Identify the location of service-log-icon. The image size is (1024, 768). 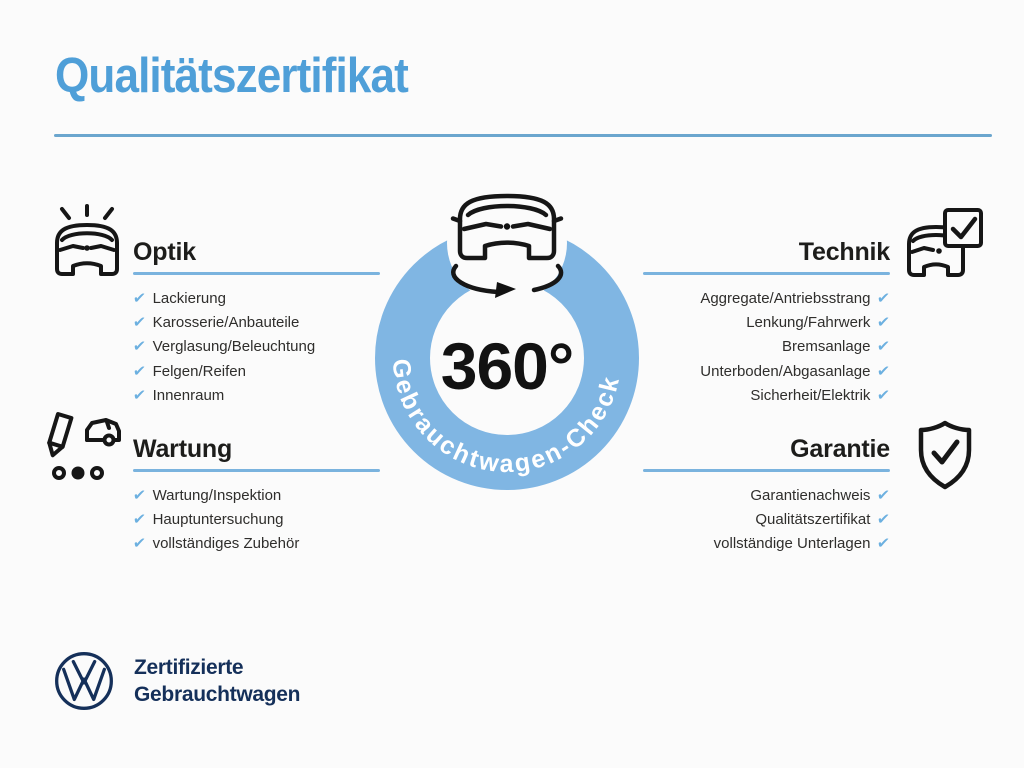
(84, 446).